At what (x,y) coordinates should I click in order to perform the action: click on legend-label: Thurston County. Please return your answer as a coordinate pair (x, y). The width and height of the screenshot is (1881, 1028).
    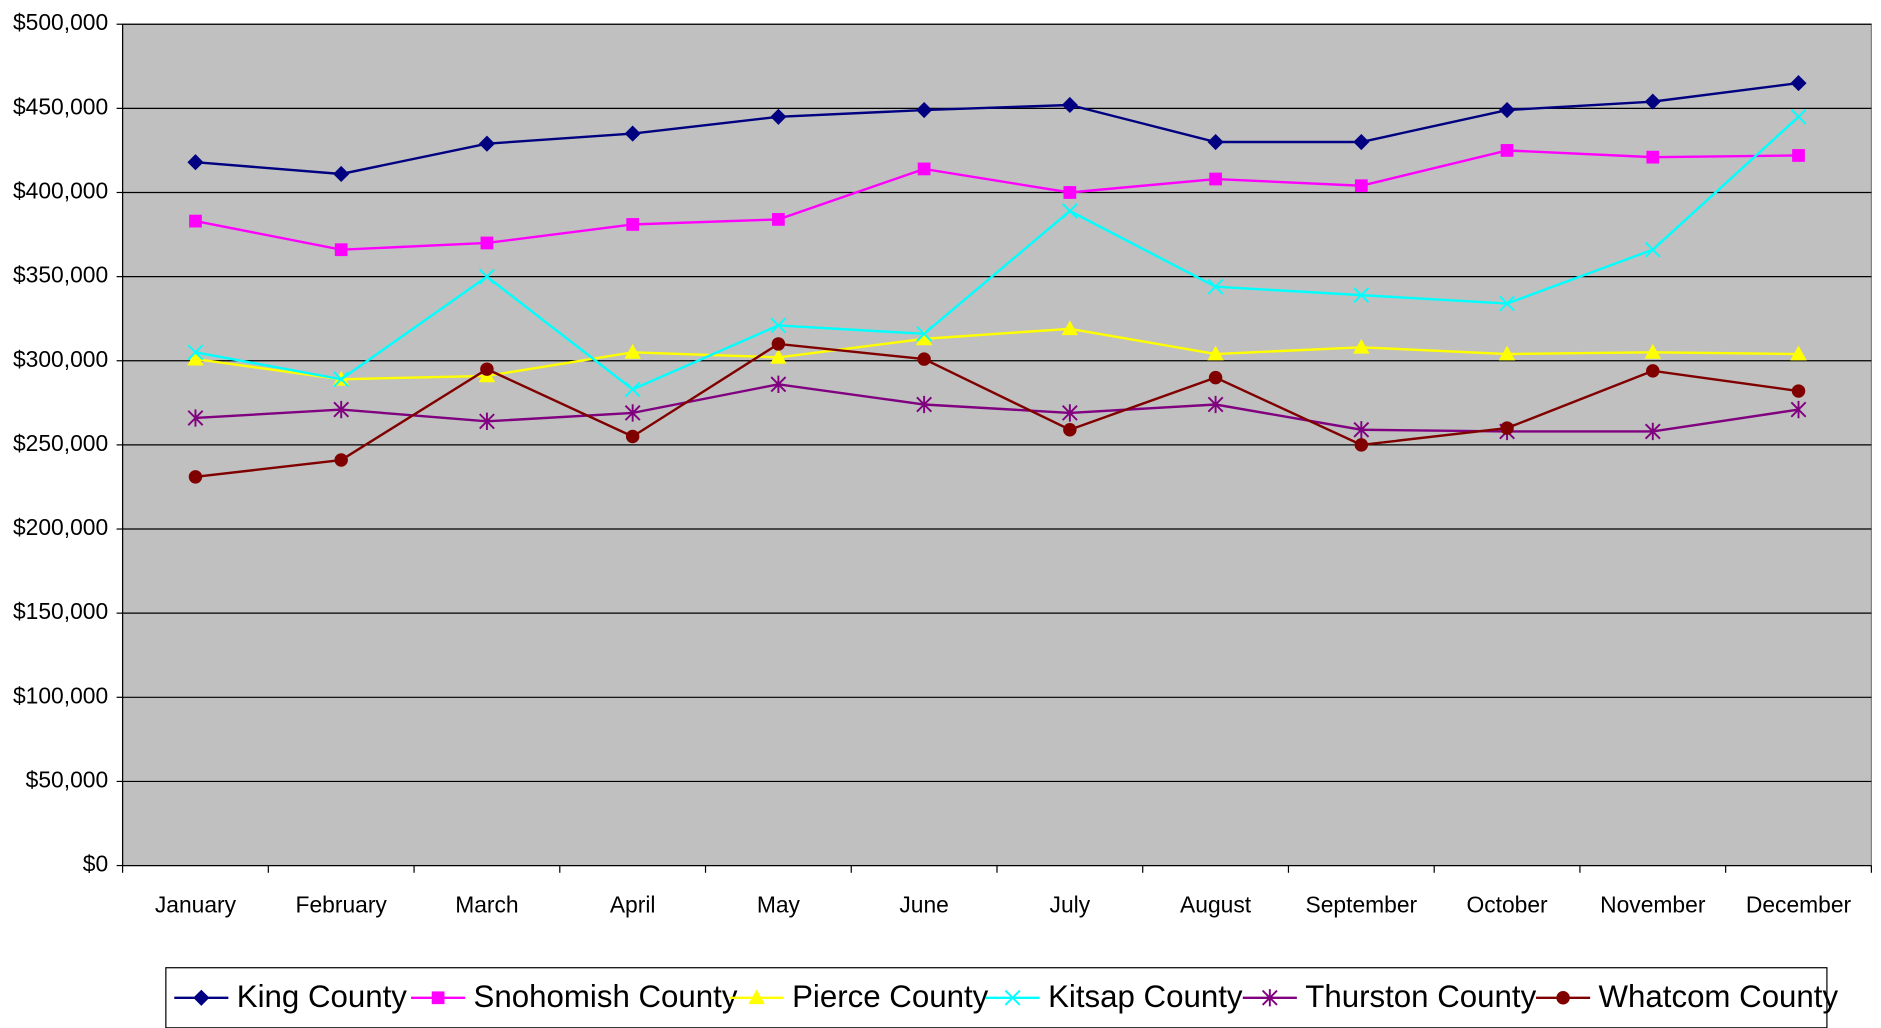
    Looking at the image, I should click on (1420, 996).